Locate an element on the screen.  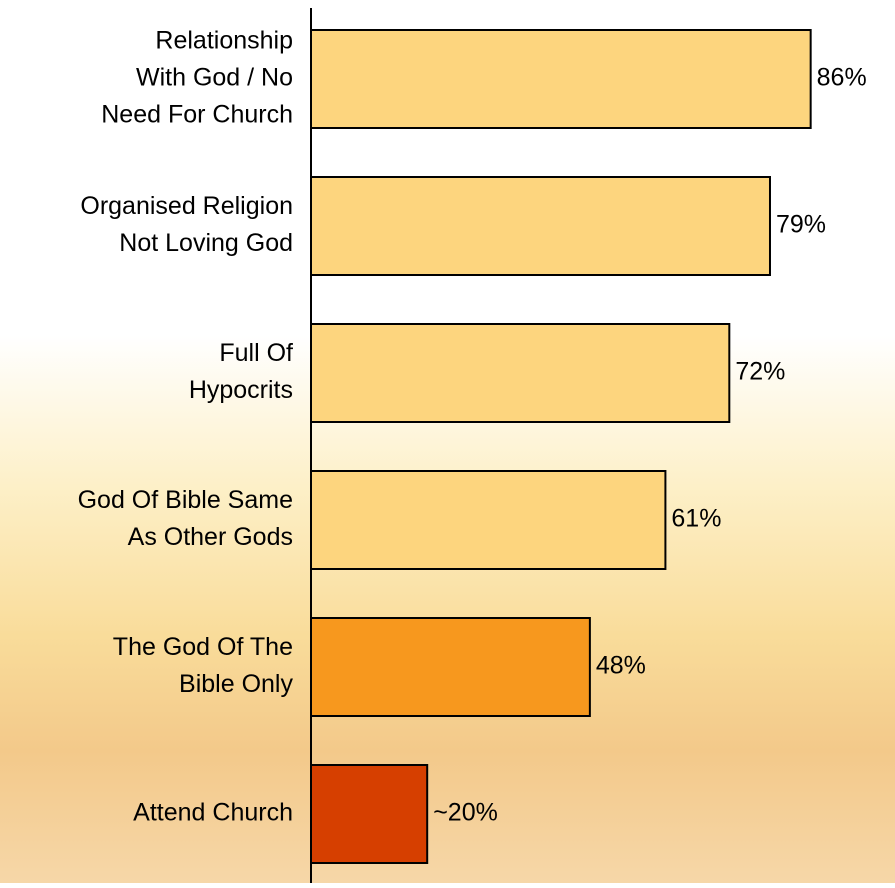
category-label: Organised Religion is located at coordinates (186, 206).